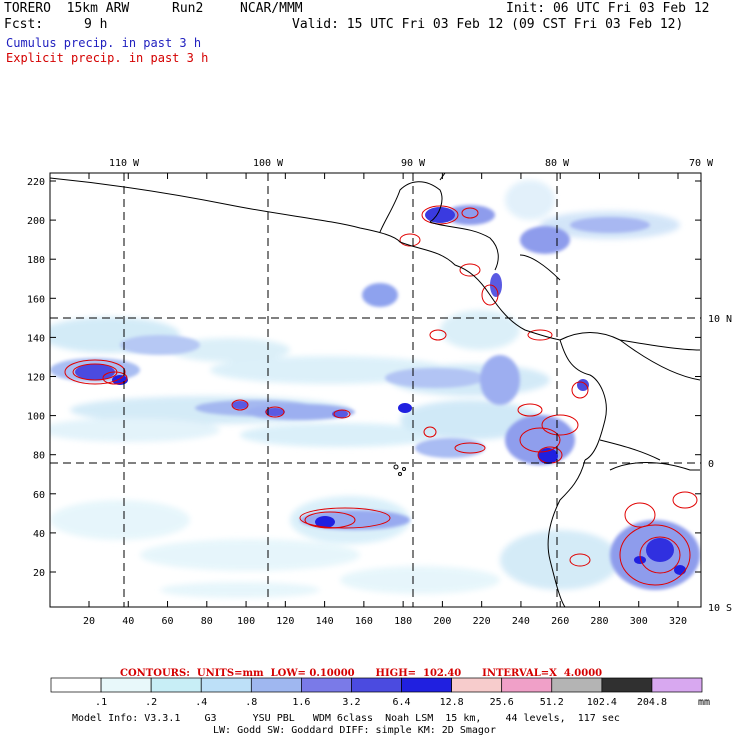 Image resolution: width=740 pixels, height=740 pixels. Describe the element at coordinates (652, 702) in the screenshot. I see `colorbar-label: 204.8` at that location.